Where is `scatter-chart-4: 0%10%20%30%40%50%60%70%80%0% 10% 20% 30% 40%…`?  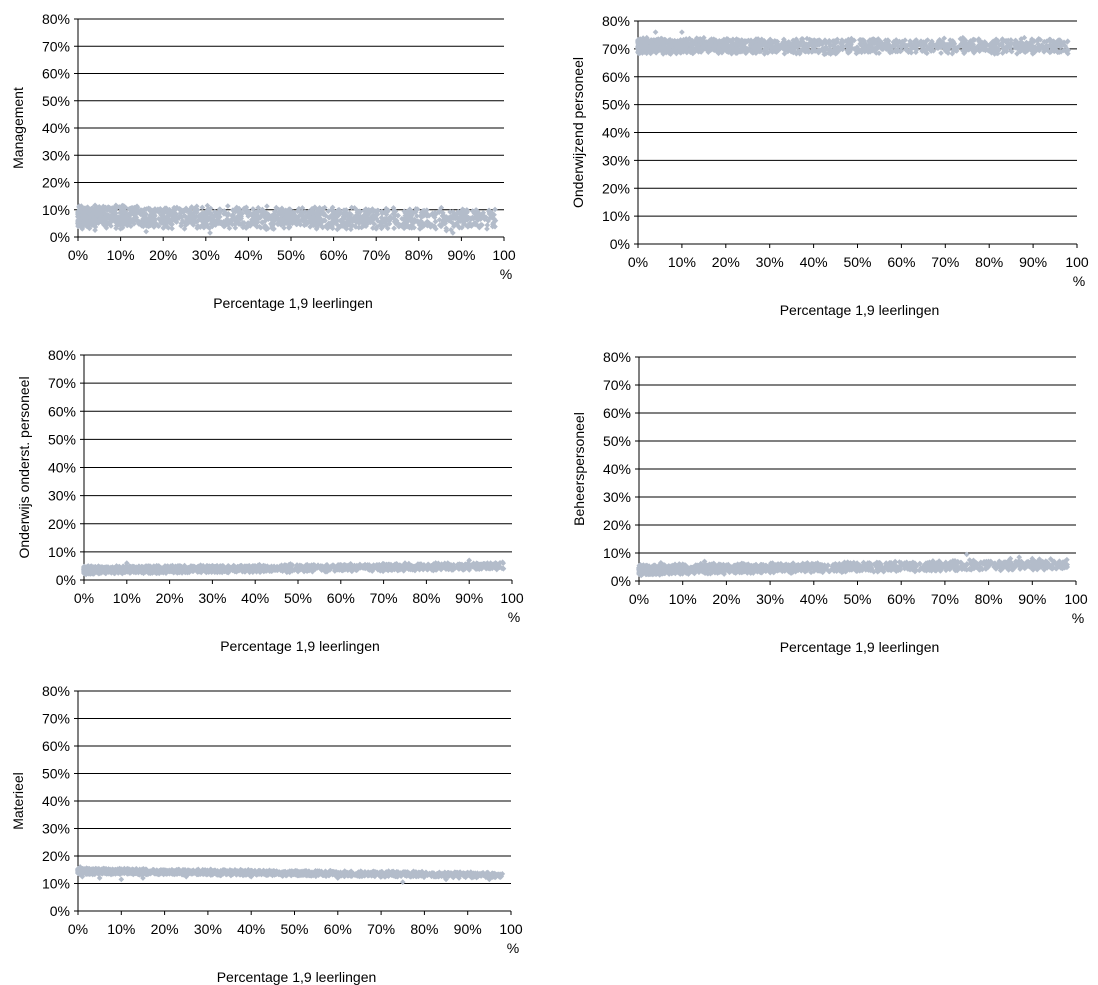 scatter-chart-4: 0%10%20%30%40%50%60%70%80%0% 10% 20% 30% 40%… is located at coordinates (829, 502).